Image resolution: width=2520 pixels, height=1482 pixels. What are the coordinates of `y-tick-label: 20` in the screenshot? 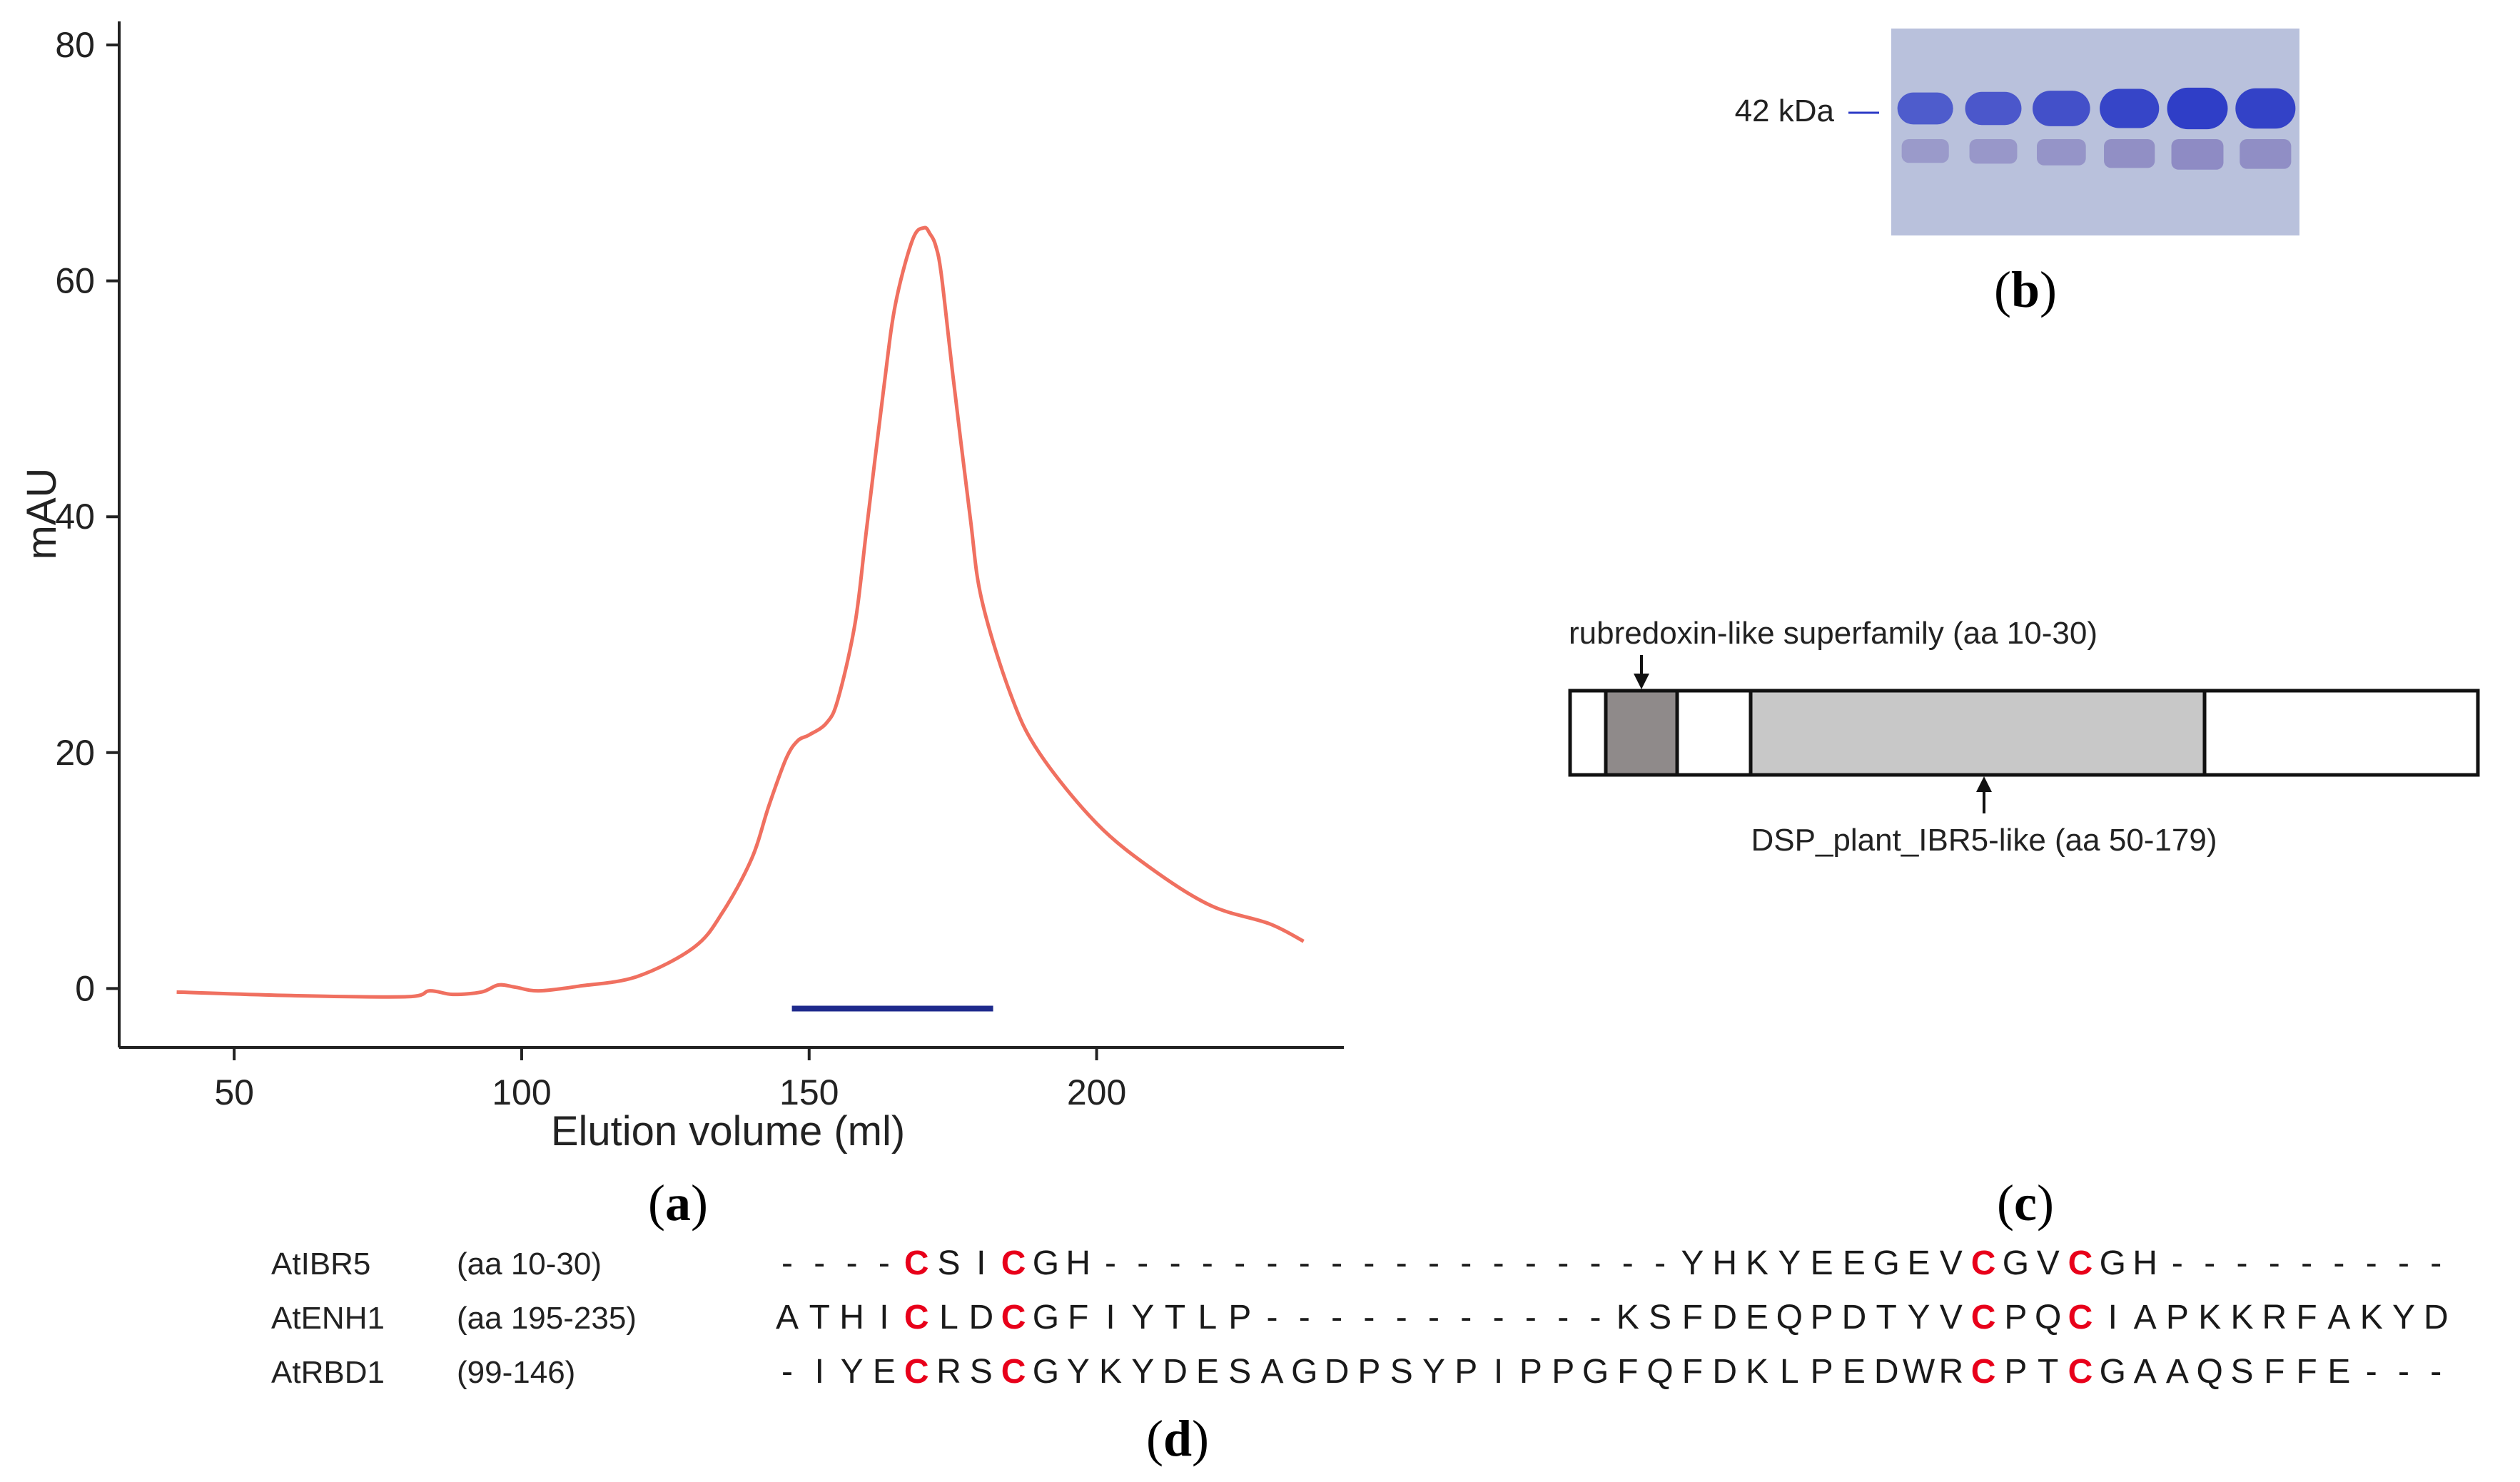 It's located at (75, 753).